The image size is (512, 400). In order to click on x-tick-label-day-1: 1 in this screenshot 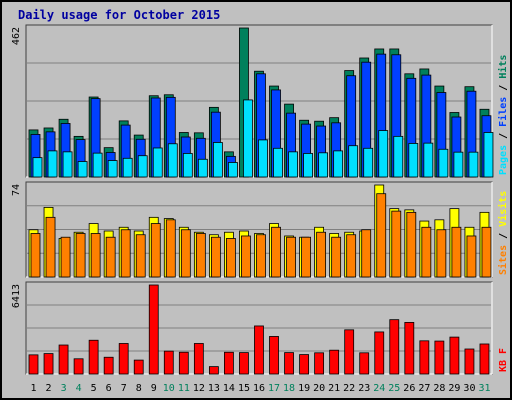, I will do `click(34, 388)`.